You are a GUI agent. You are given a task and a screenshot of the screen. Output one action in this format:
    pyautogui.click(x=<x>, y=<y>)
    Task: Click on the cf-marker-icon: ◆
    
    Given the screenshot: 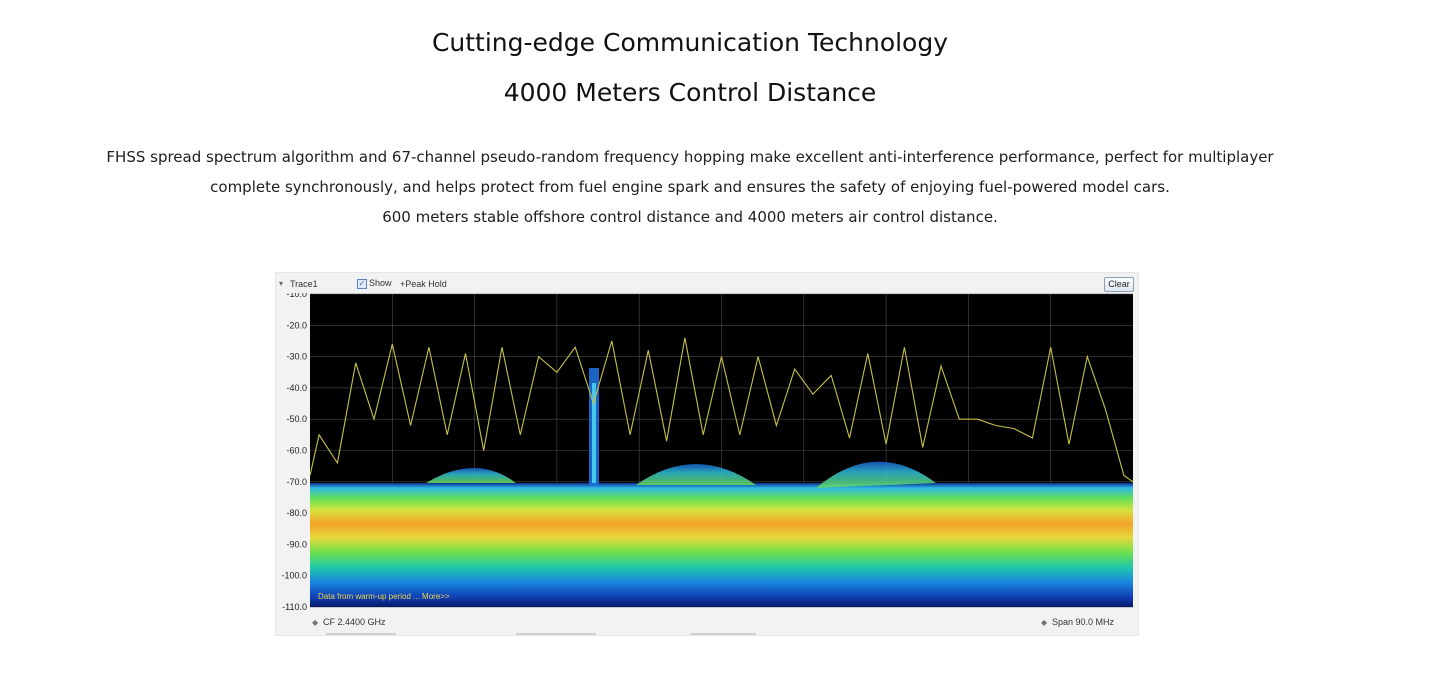 What is the action you would take?
    pyautogui.click(x=315, y=622)
    